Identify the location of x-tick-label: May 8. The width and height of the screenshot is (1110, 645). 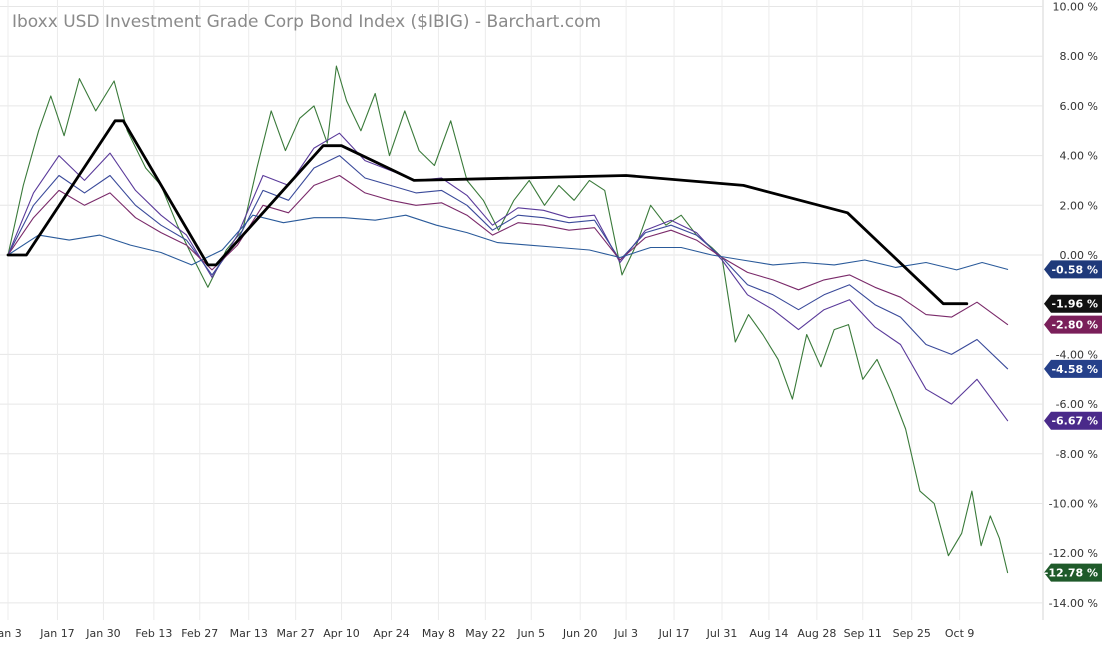
(438, 633).